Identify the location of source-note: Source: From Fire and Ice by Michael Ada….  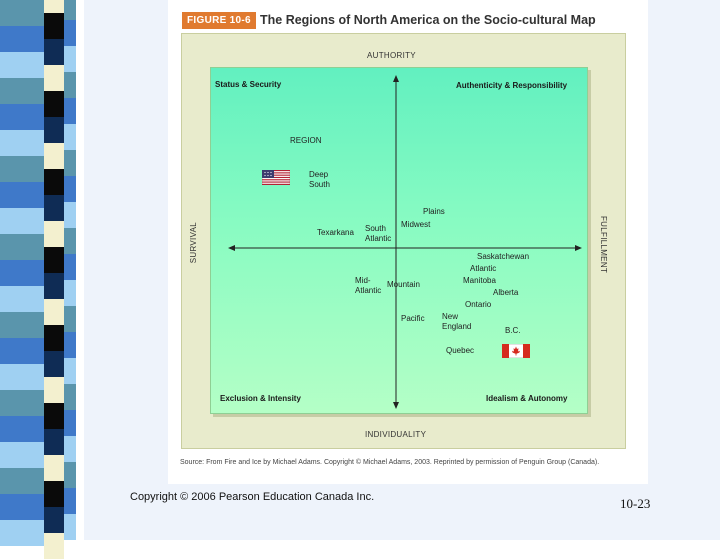
(390, 462).